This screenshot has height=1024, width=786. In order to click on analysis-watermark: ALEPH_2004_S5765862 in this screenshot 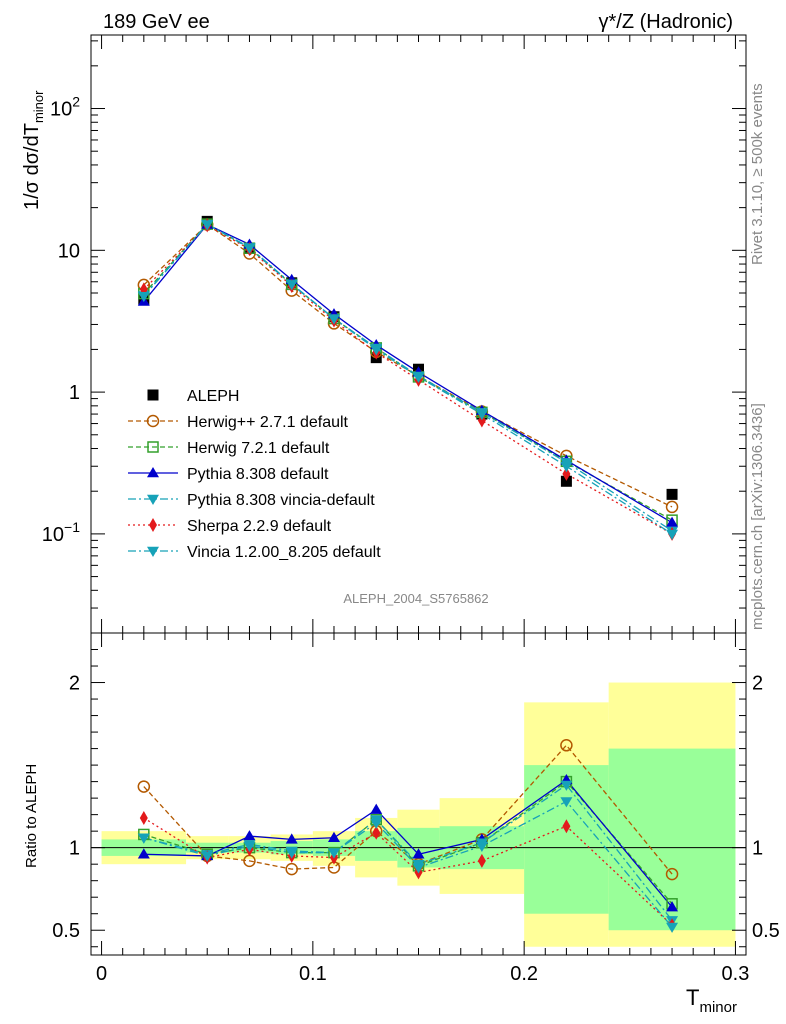, I will do `click(415, 598)`.